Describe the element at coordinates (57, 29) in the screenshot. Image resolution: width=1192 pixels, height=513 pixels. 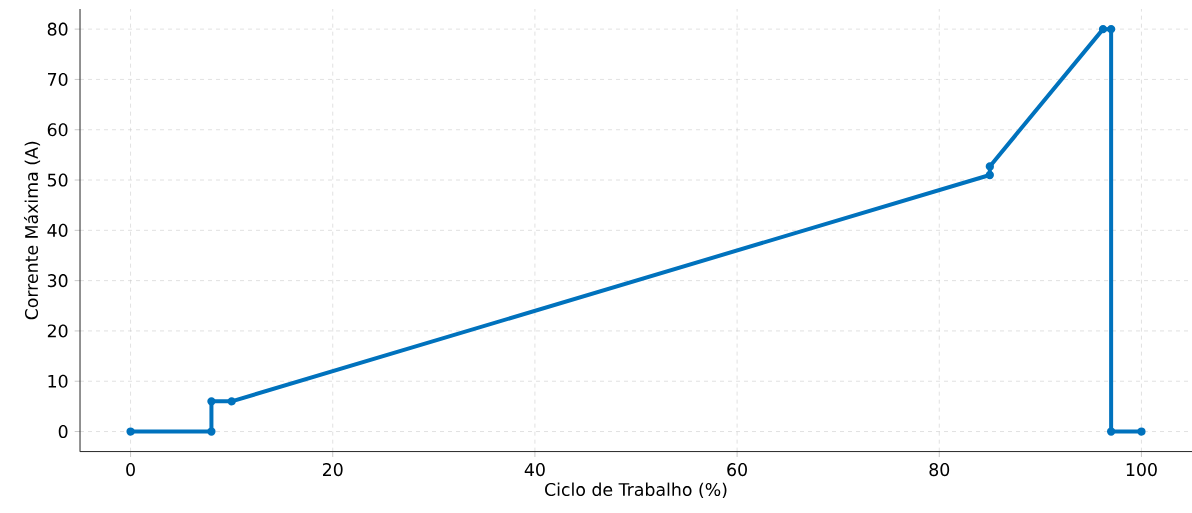
I see `y-tick-label: 80` at that location.